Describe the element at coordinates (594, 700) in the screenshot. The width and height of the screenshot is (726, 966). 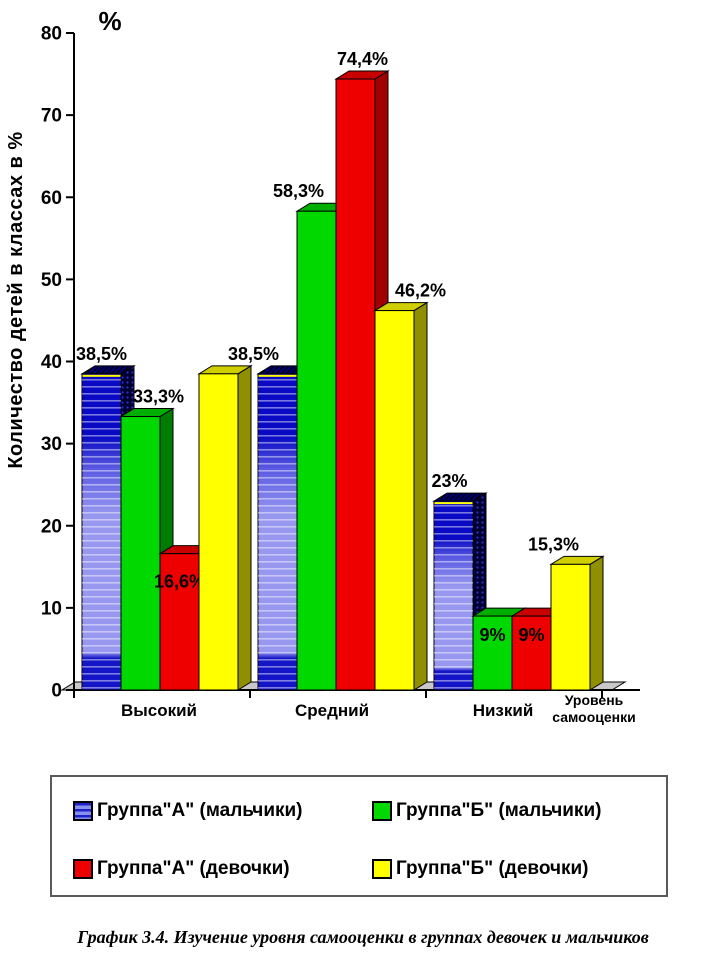
I see `x-axis-title-line1: Уровень` at that location.